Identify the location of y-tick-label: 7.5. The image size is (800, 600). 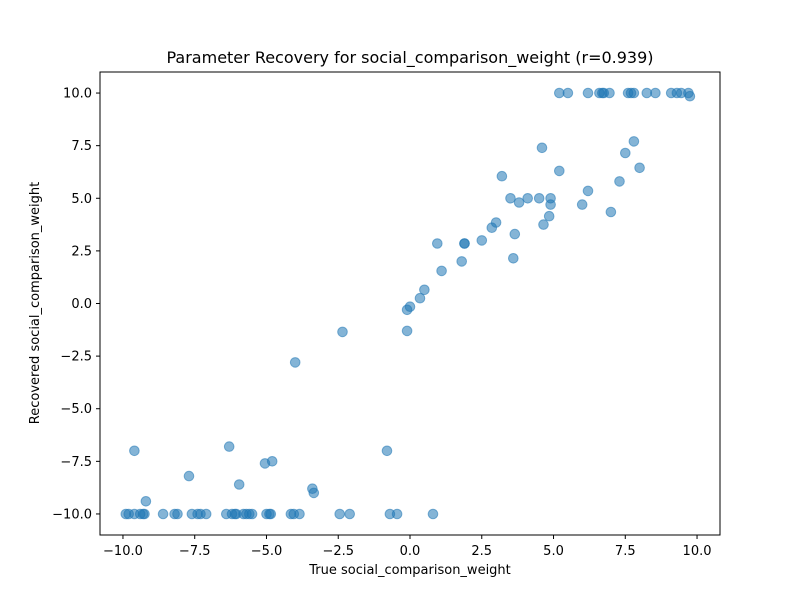
(81, 146).